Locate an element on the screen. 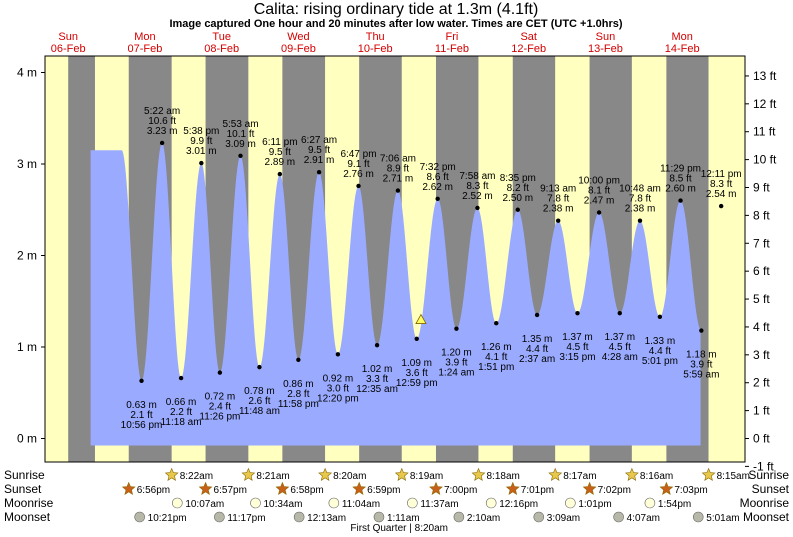 This screenshot has width=793, height=537. high-tide-time-label: 9:13 am is located at coordinates (558, 189).